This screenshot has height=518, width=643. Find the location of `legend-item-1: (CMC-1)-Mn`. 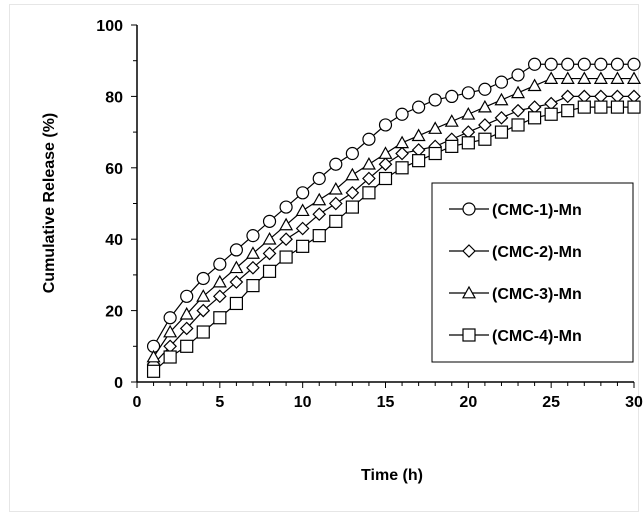

legend-item-1: (CMC-1)-Mn is located at coordinates (515, 210).